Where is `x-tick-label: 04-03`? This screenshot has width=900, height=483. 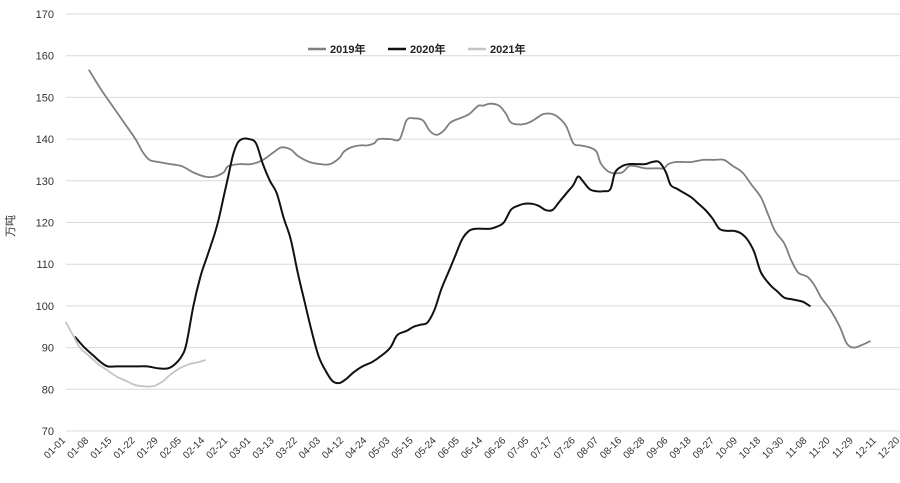 x-tick-label: 04-03 is located at coordinates (310, 448).